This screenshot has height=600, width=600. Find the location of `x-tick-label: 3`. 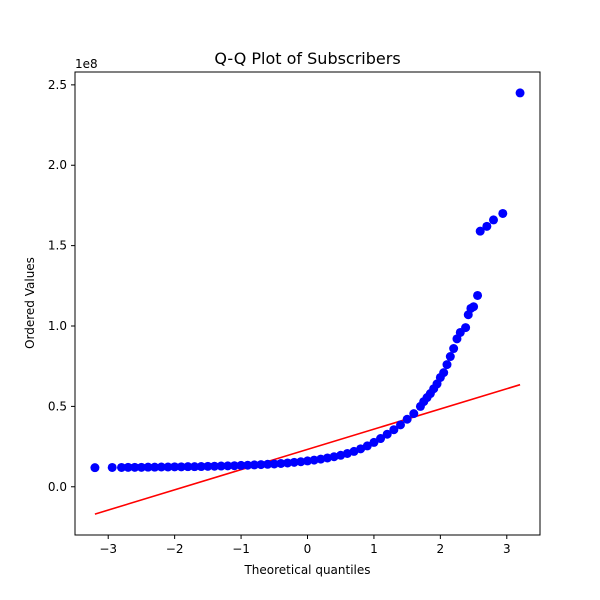

x-tick-label: 3 is located at coordinates (507, 549).